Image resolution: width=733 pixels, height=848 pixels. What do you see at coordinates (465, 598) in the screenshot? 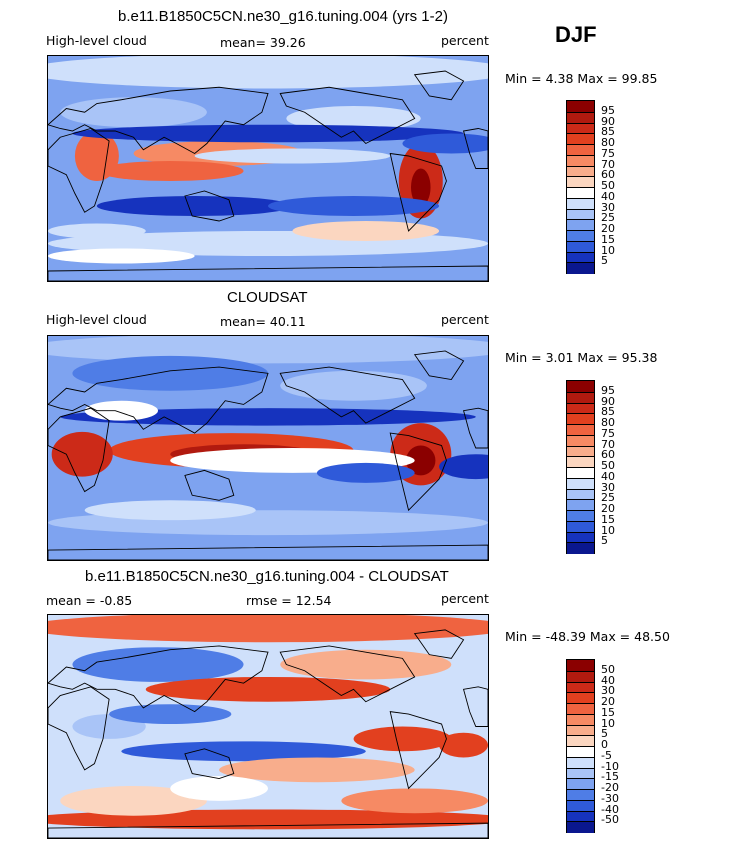
I see `panel-3-units-label: percent` at bounding box center [465, 598].